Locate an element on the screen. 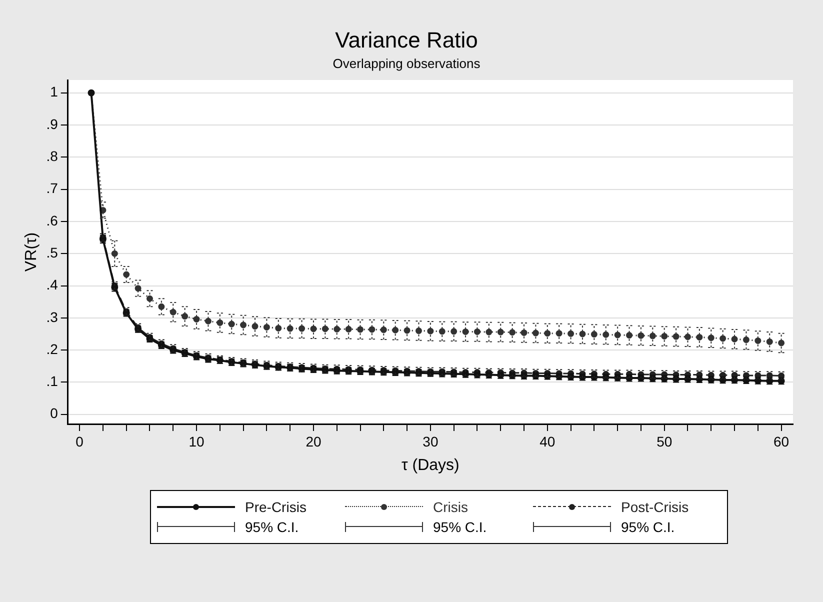 The width and height of the screenshot is (823, 602). y-tick-label: 1 is located at coordinates (54, 92).